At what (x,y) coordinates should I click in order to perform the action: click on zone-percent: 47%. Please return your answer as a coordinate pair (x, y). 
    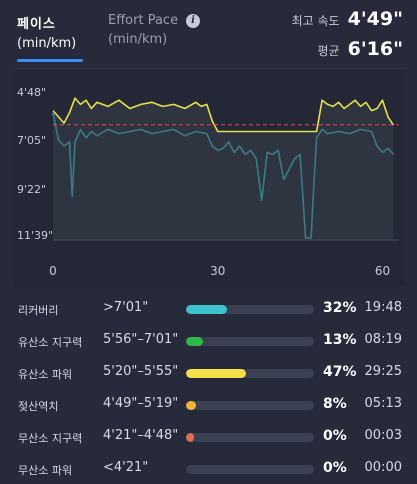
    Looking at the image, I should click on (340, 372).